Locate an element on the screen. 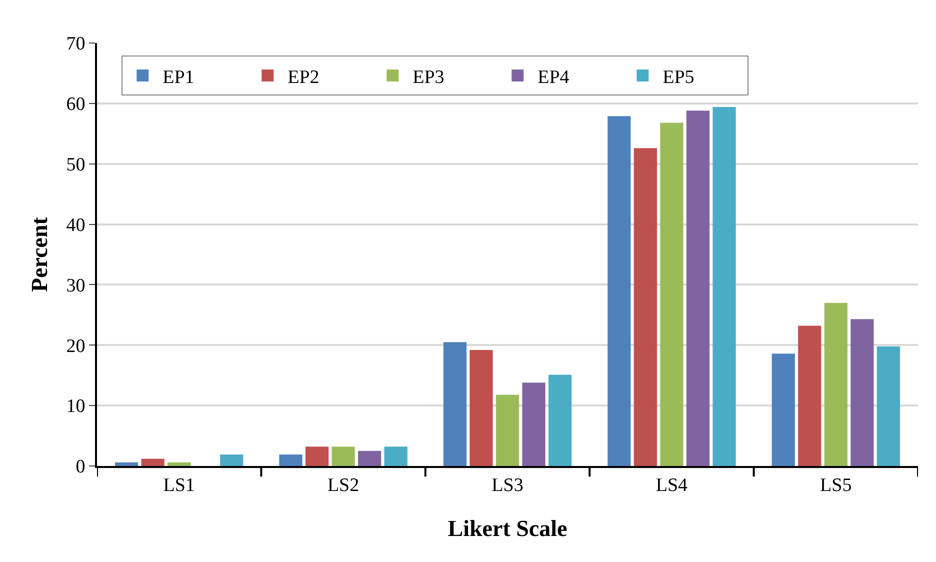 The width and height of the screenshot is (936, 562). y-tick-label: 10 is located at coordinates (76, 407).